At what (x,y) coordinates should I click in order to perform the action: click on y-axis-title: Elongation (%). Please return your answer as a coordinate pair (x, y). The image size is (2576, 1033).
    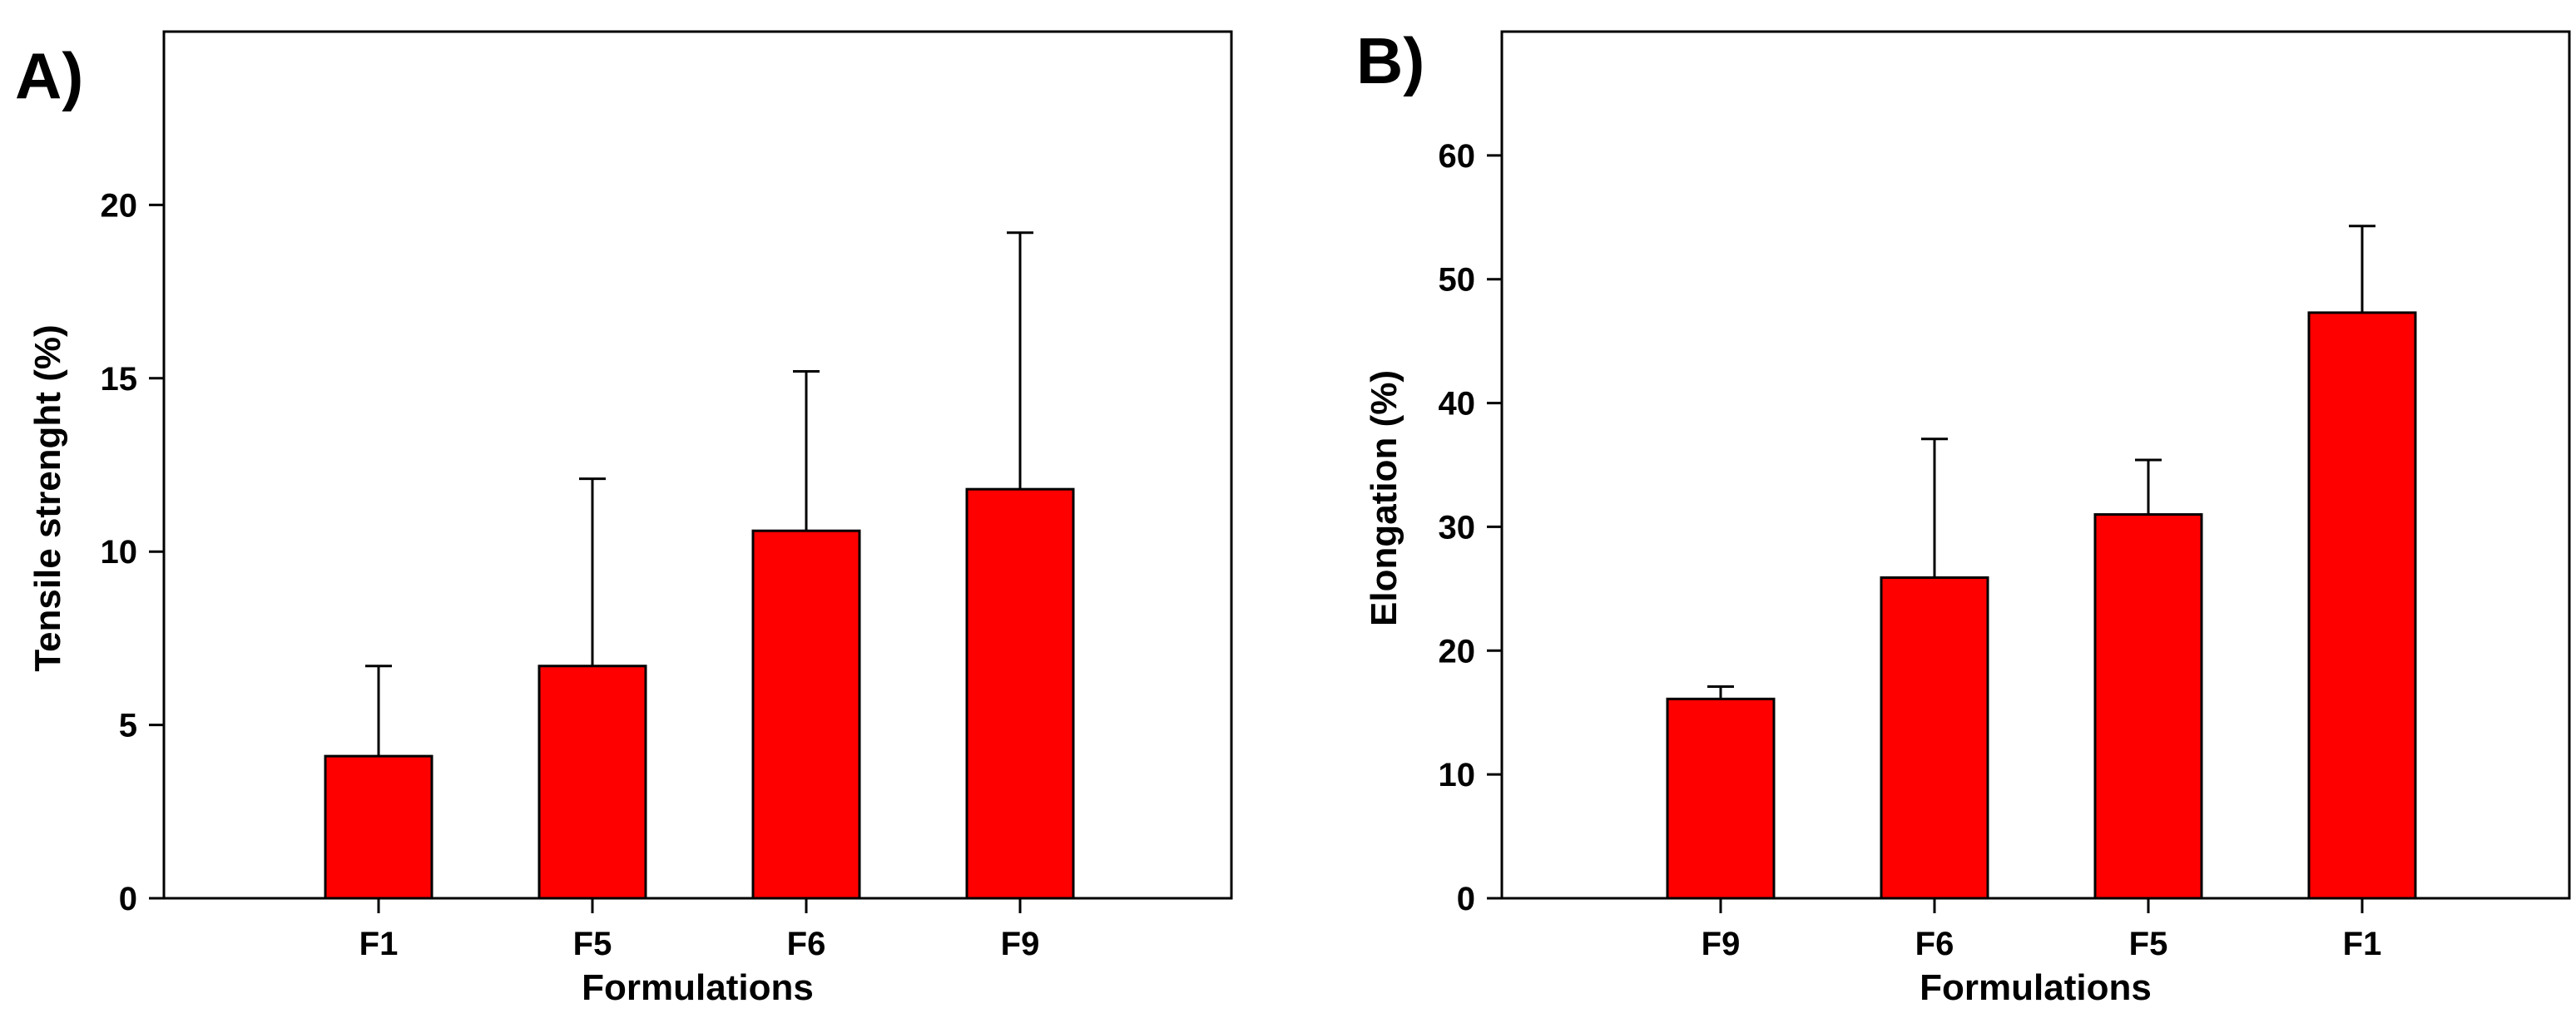
    Looking at the image, I should click on (1384, 498).